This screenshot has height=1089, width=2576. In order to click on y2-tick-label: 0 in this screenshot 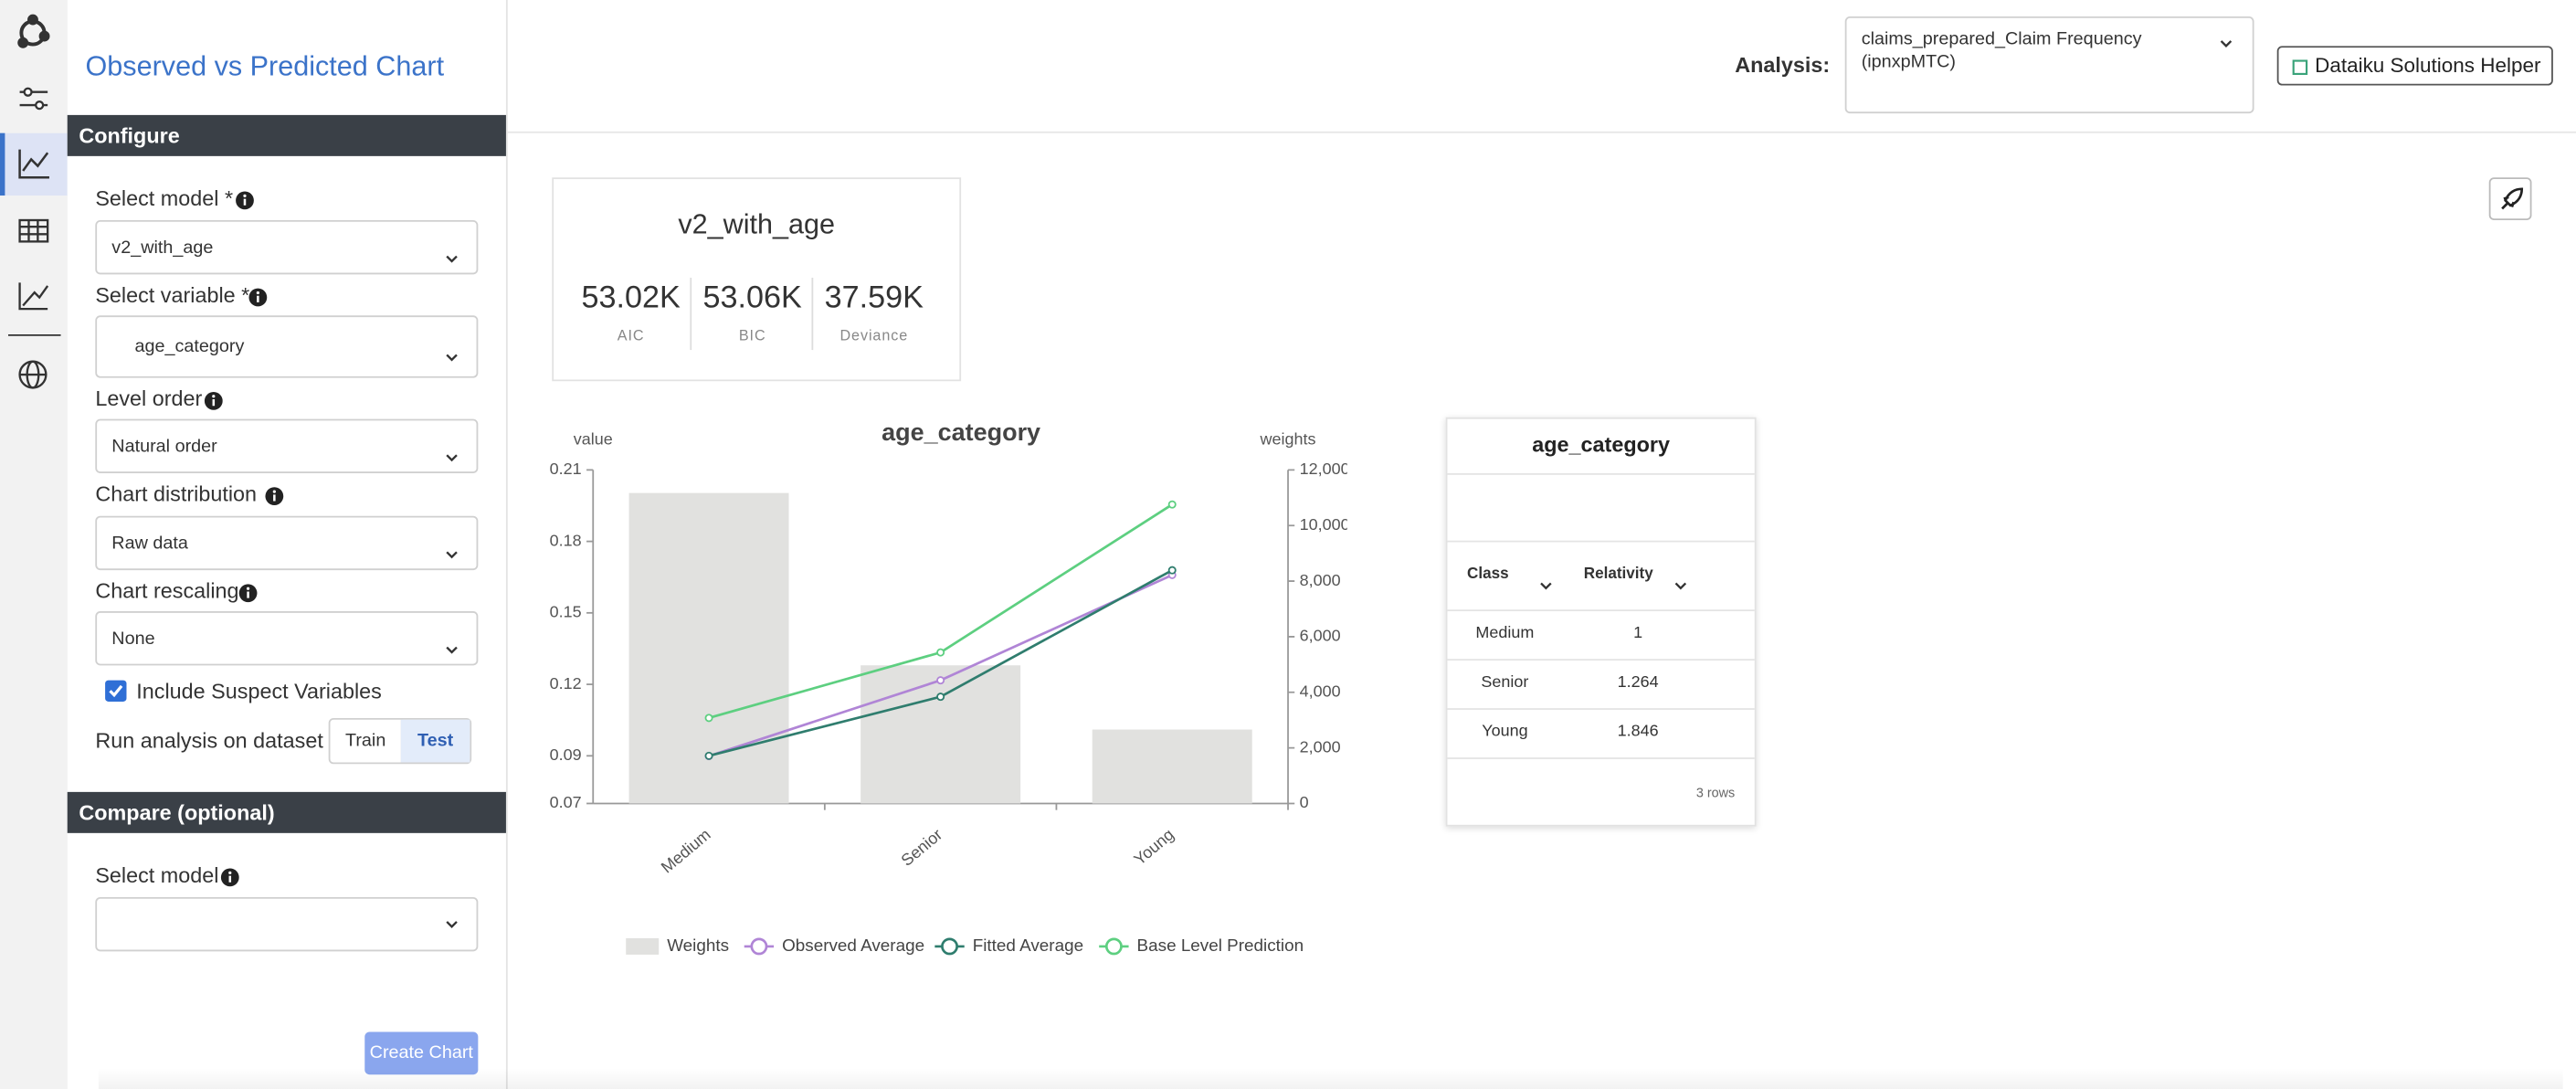, I will do `click(1304, 802)`.